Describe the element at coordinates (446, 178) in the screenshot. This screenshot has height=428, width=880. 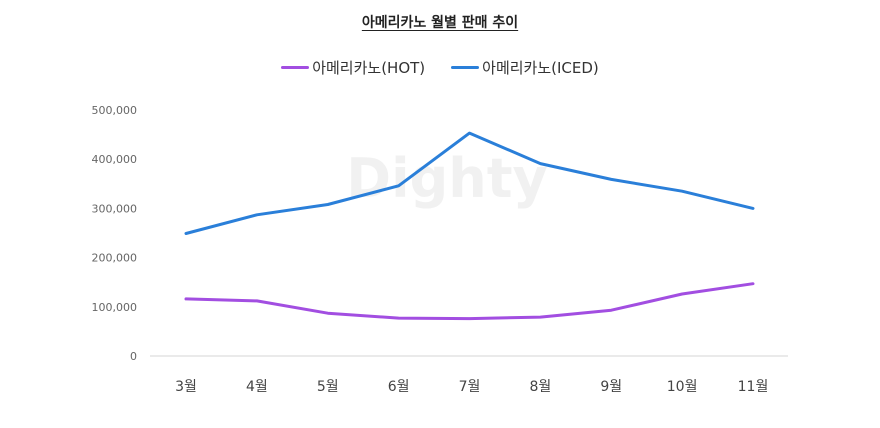
I see `watermark-text: Dighty` at that location.